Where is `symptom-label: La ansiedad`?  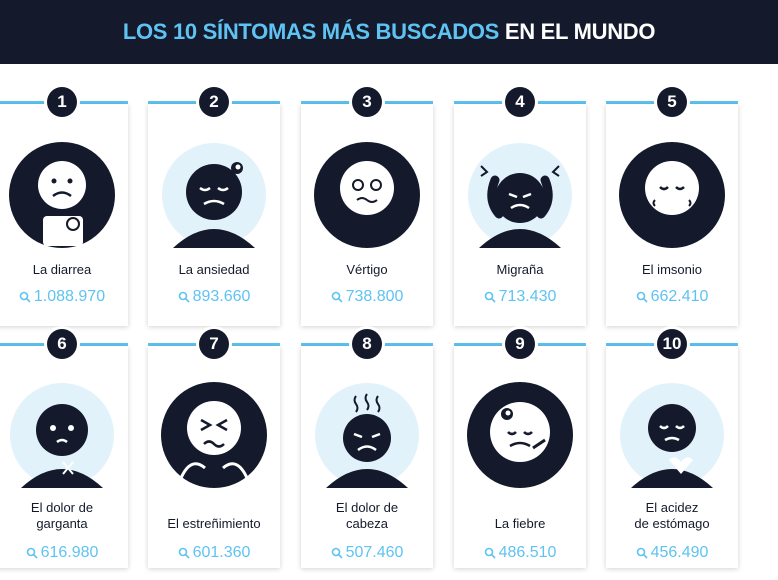 symptom-label: La ansiedad is located at coordinates (214, 269).